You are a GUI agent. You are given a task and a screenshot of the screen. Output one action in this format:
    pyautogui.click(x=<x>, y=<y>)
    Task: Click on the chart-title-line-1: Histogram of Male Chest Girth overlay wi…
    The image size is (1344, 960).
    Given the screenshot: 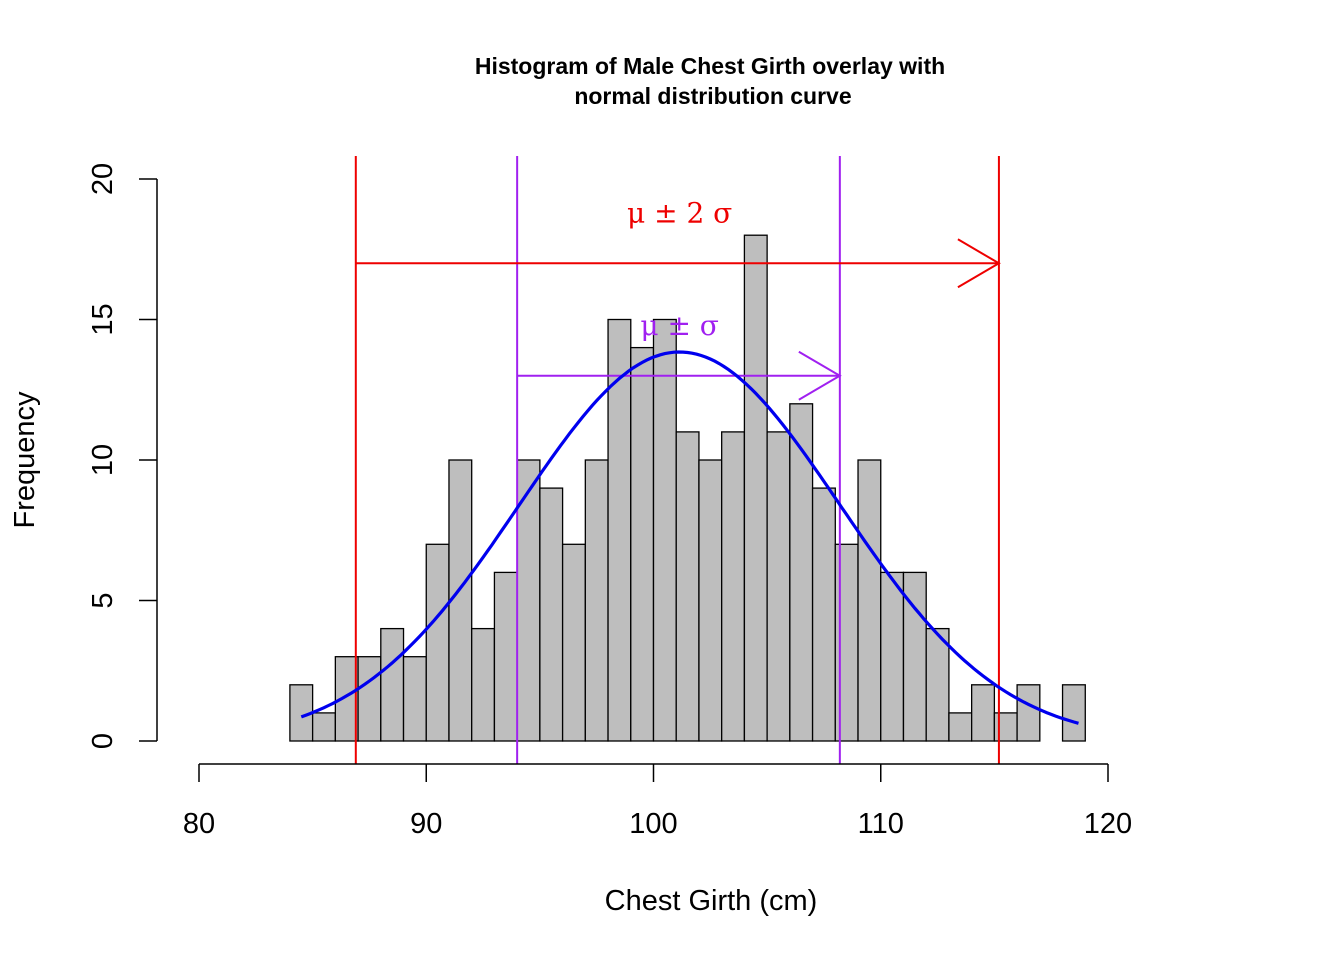 What is the action you would take?
    pyautogui.click(x=710, y=66)
    